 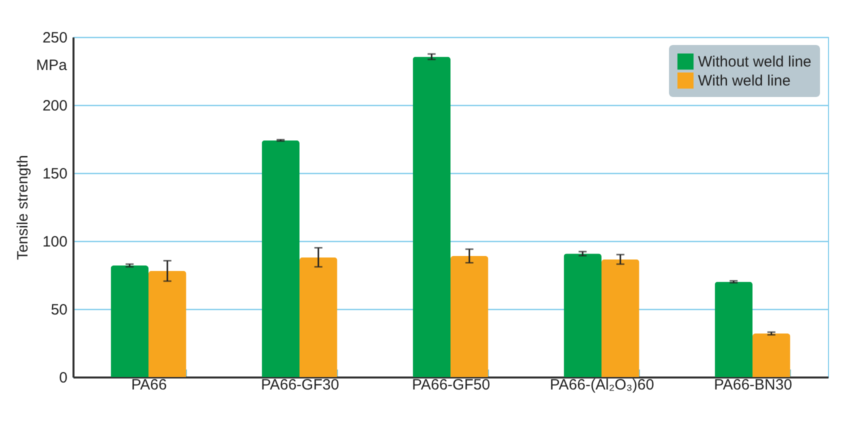 What do you see at coordinates (55, 174) in the screenshot?
I see `y-tick-label: 150` at bounding box center [55, 174].